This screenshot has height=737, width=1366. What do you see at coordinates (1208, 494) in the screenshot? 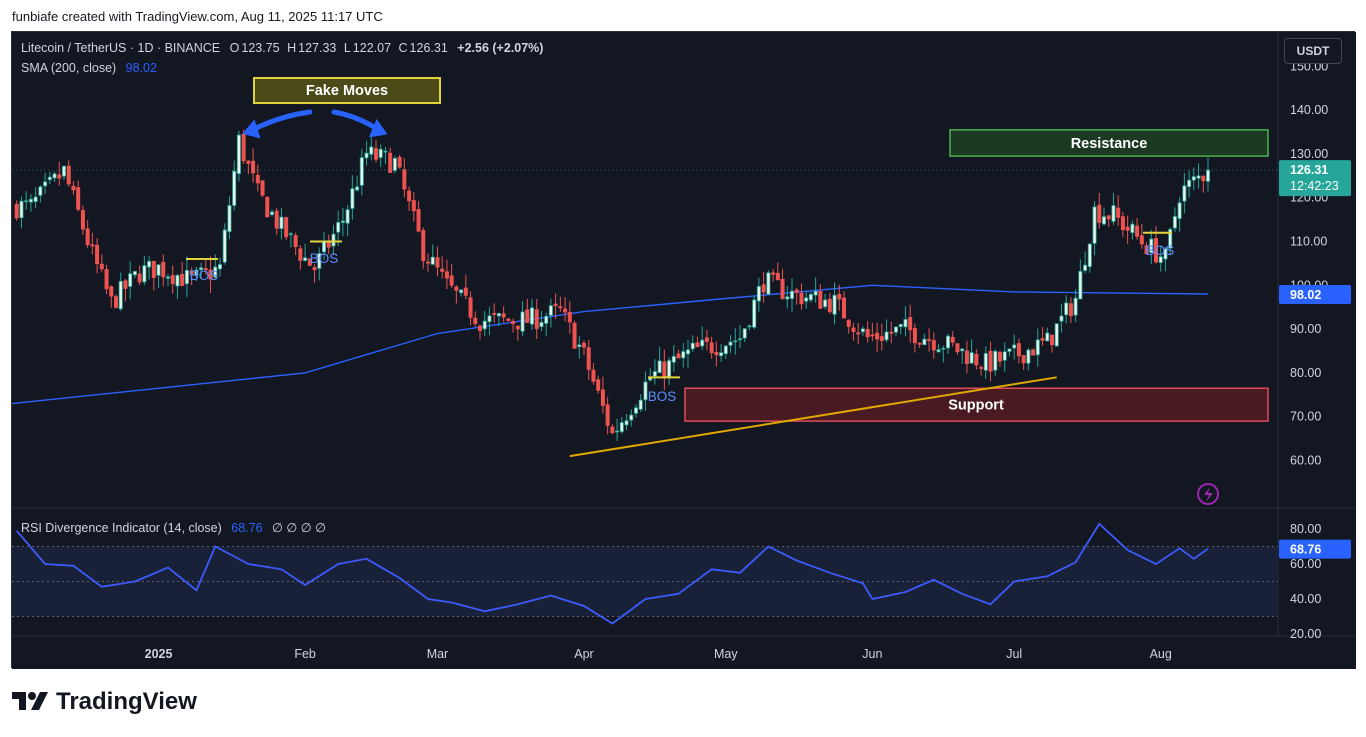
I see `lightning-icon` at bounding box center [1208, 494].